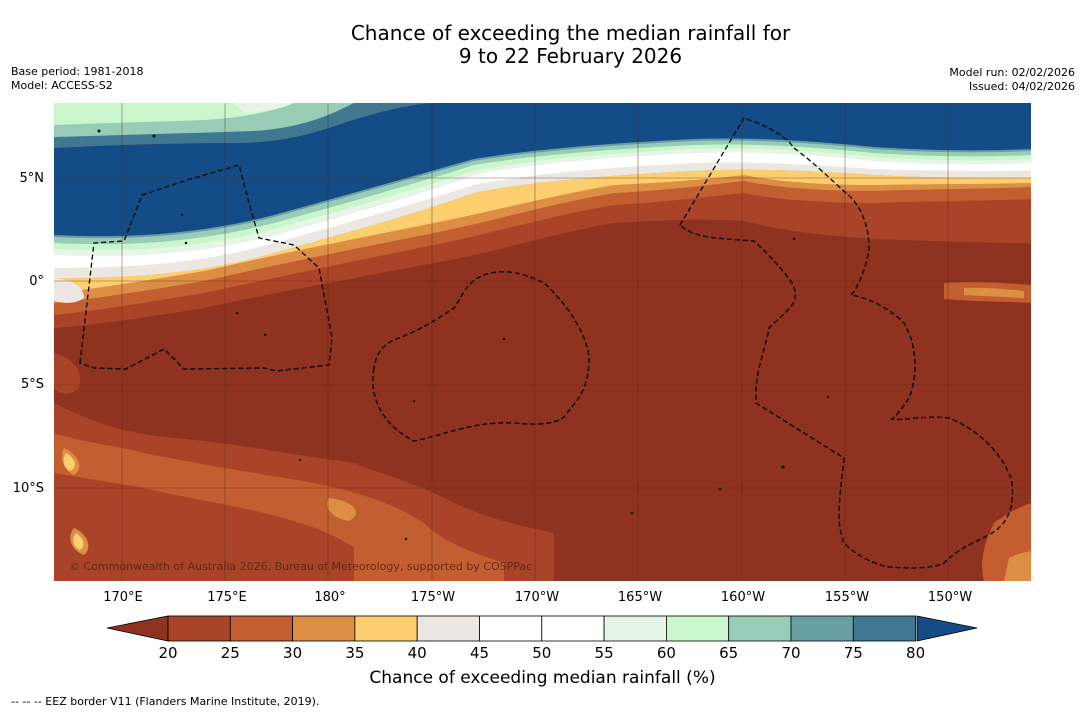 This screenshot has width=1085, height=713. I want to click on lon-label-170e: 170°E, so click(123, 597).